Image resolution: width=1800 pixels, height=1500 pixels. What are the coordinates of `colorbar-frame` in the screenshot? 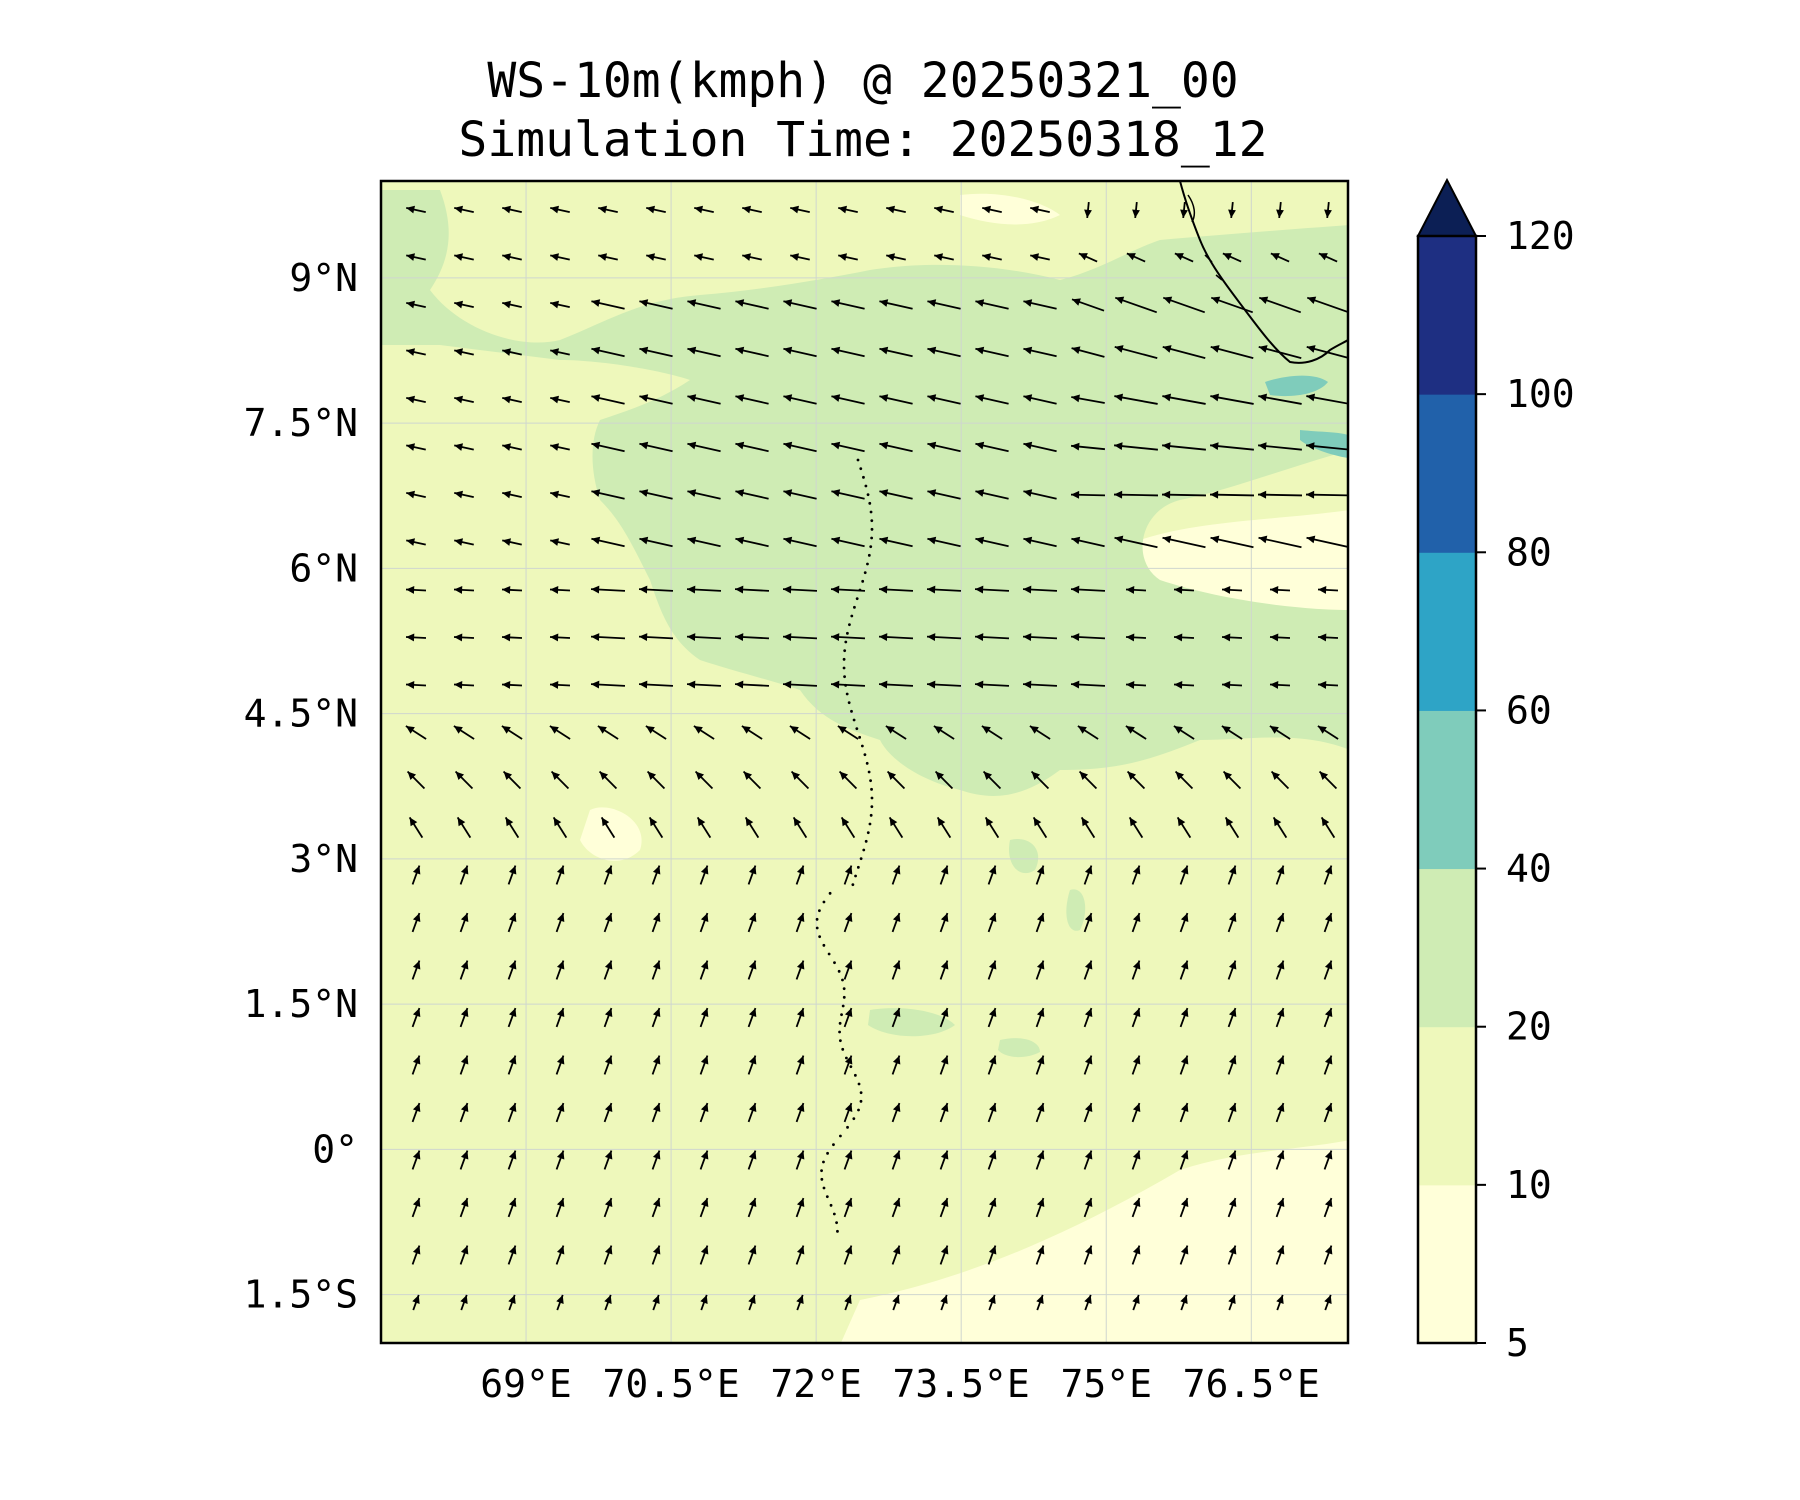 It's located at (1447, 789).